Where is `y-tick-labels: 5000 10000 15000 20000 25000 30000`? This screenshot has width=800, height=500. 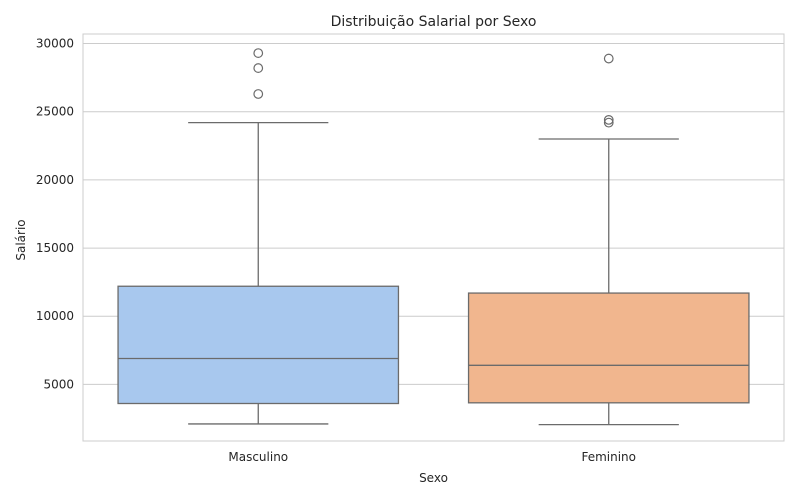 y-tick-labels: 5000 10000 15000 20000 25000 30000 is located at coordinates (55, 214).